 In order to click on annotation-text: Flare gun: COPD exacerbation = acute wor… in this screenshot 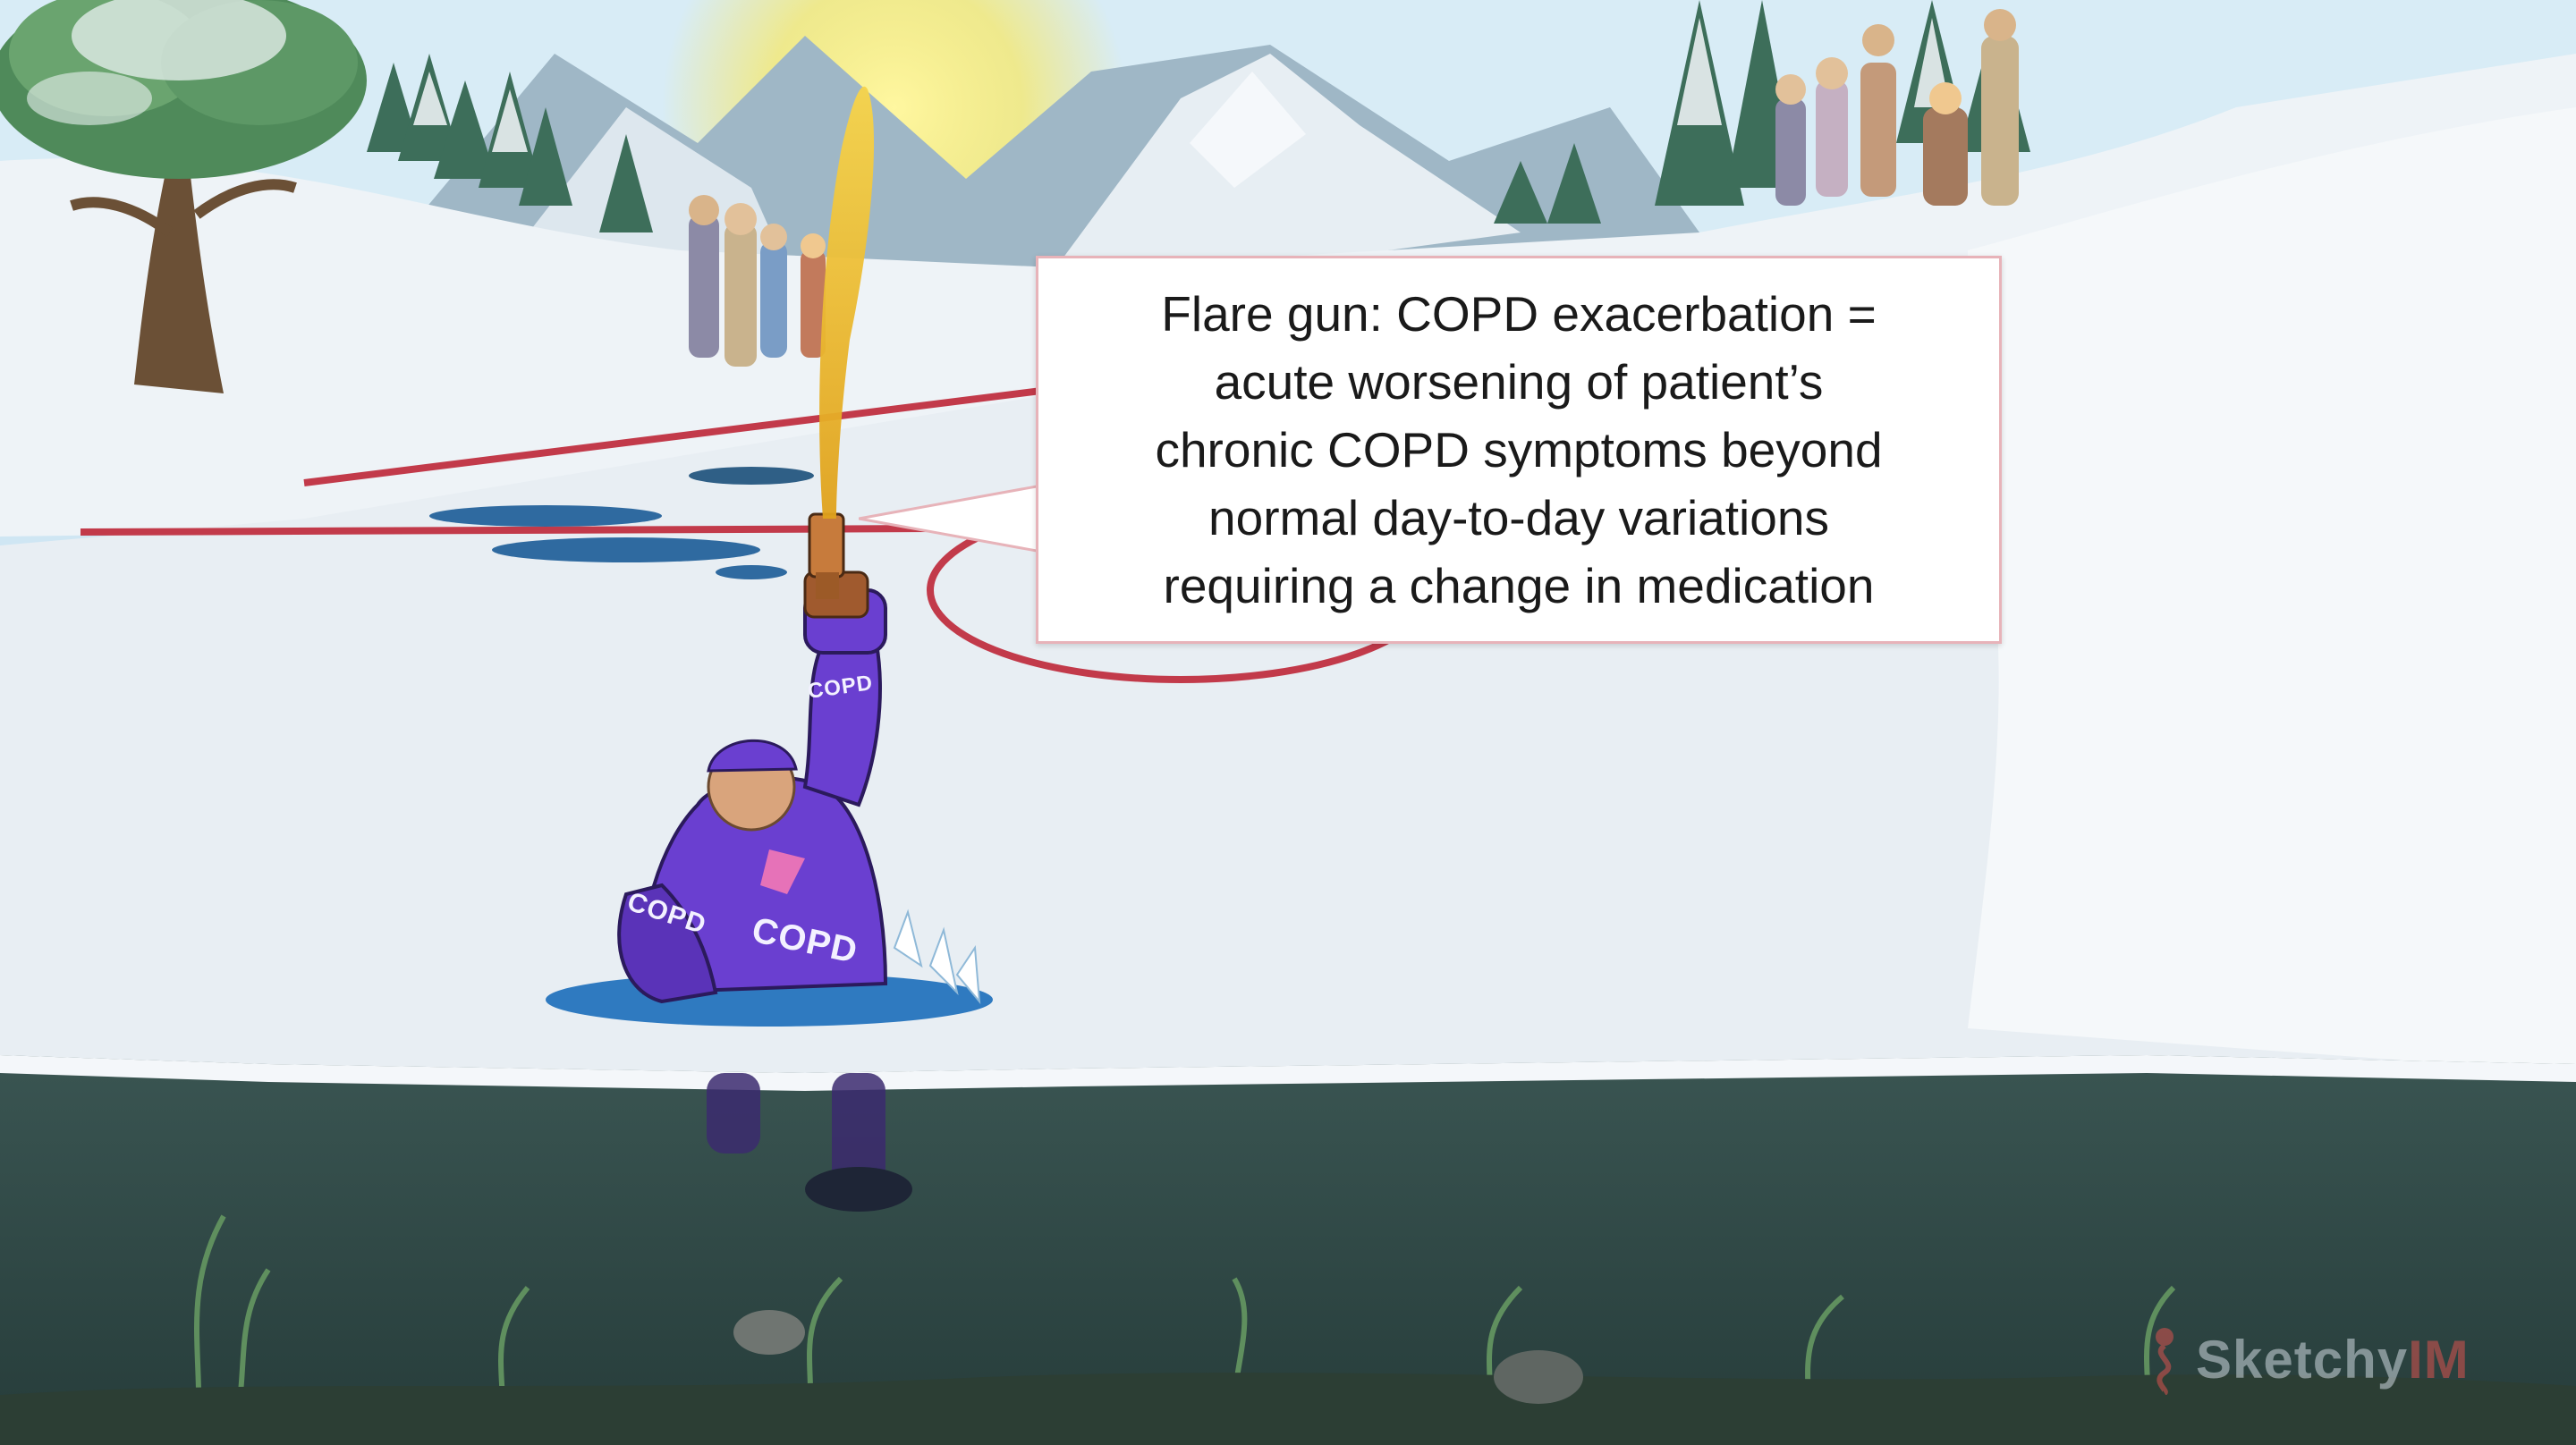, I will do `click(1518, 450)`.